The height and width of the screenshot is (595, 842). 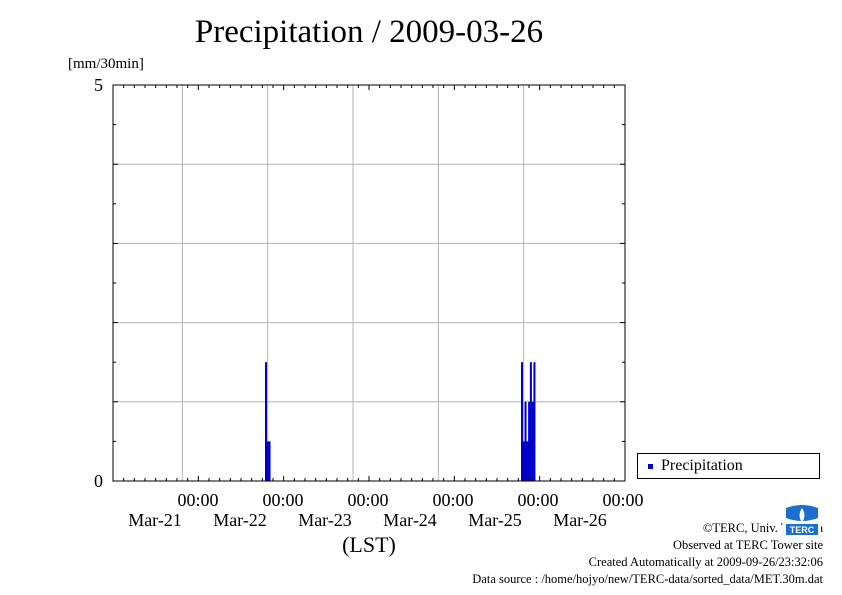 I want to click on y-tick-label: 5, so click(x=98, y=85).